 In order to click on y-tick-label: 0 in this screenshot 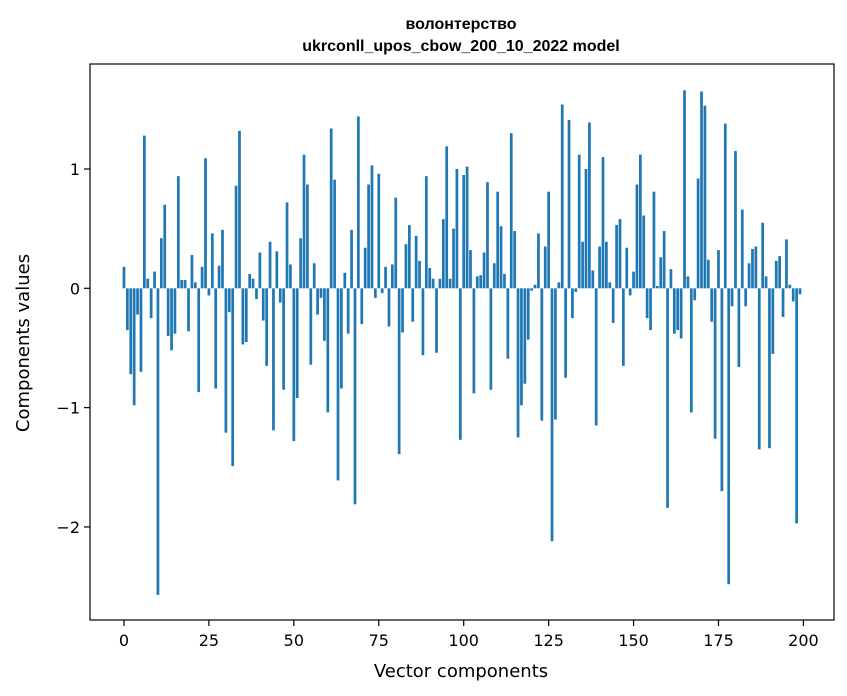, I will do `click(75, 288)`.